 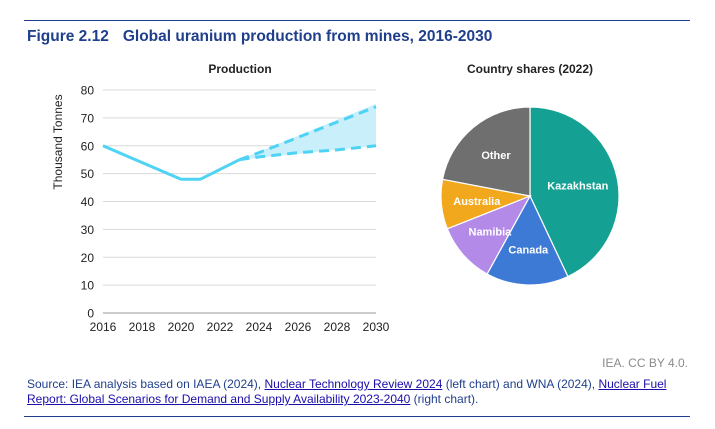 I want to click on y-tick-label: 10, so click(x=88, y=286).